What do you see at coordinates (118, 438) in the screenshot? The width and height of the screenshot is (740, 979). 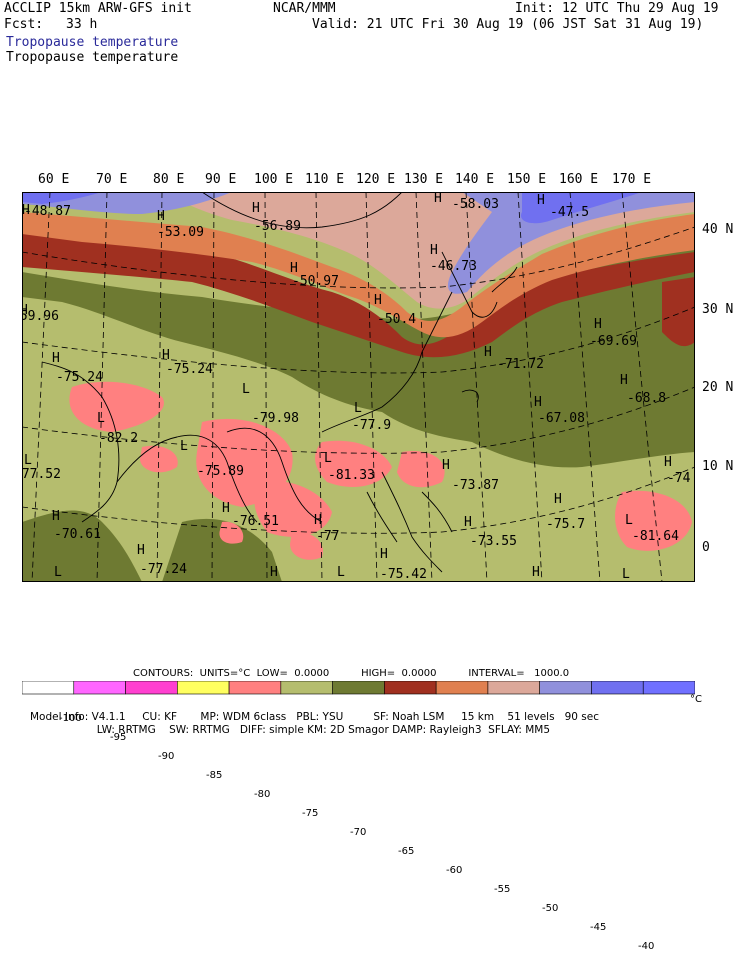 I see `extremum-label: -82.2` at bounding box center [118, 438].